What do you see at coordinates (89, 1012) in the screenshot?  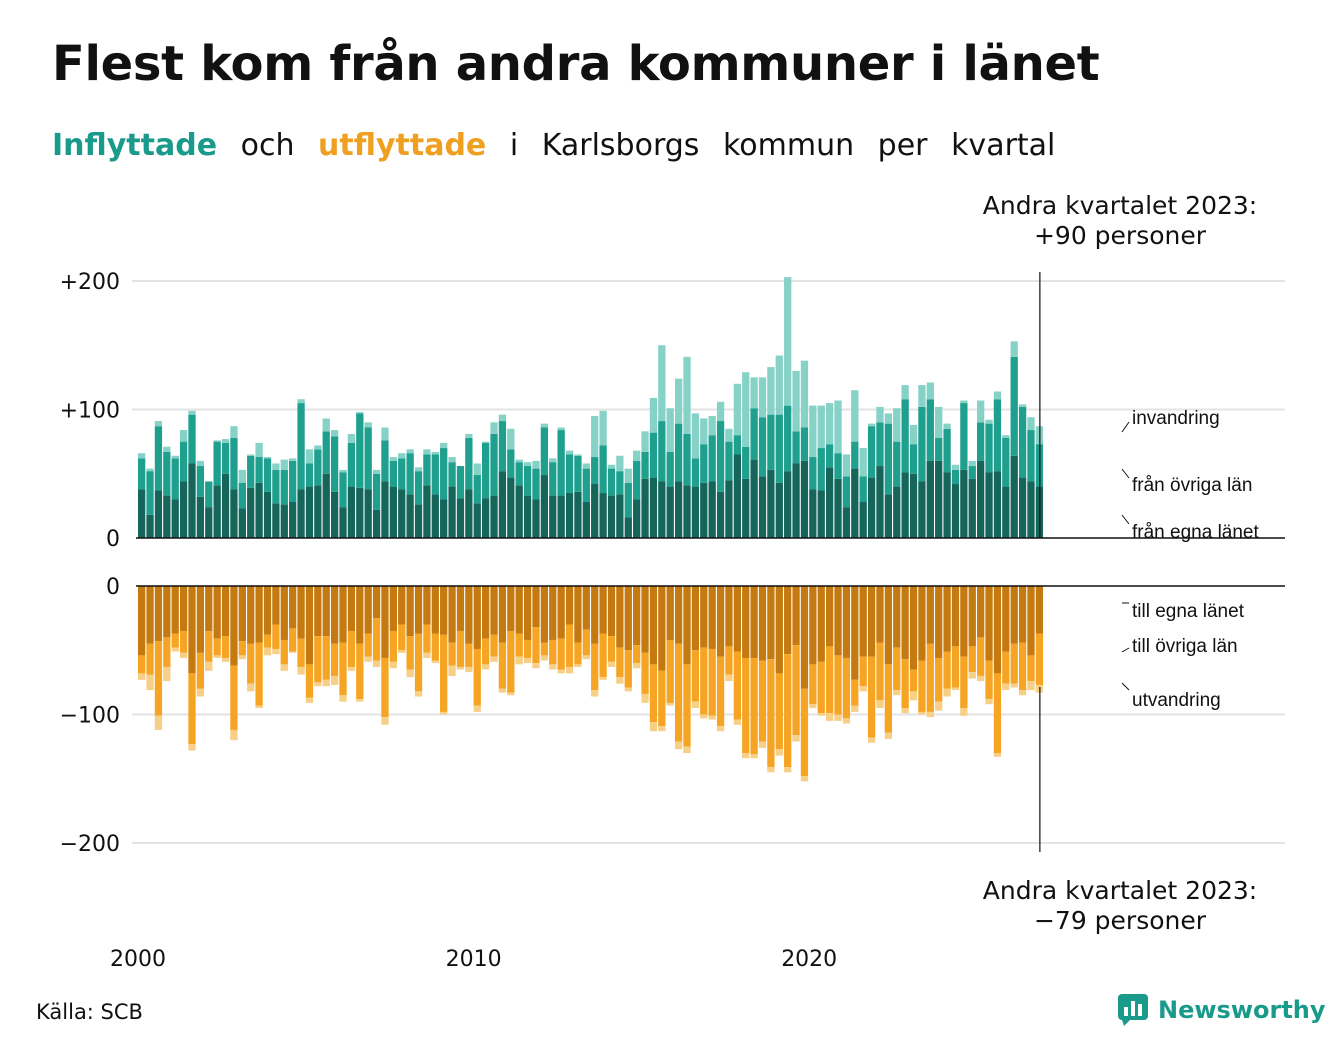 I see `source-note: Källa: SCB` at bounding box center [89, 1012].